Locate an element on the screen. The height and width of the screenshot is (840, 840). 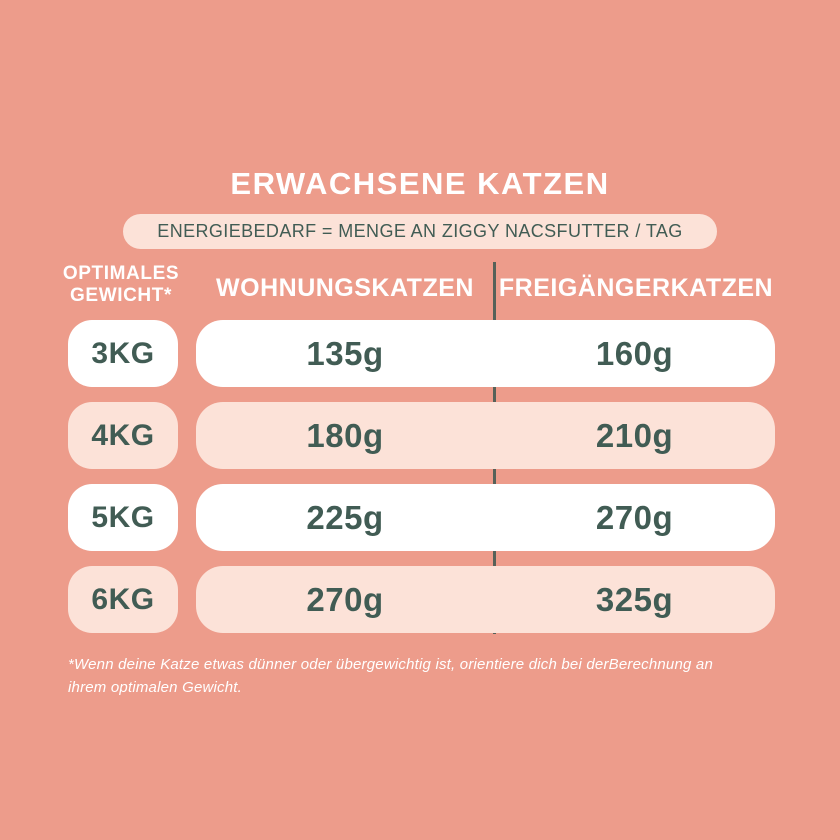
page-title: ERWACHSENE KATZEN is located at coordinates (420, 183).